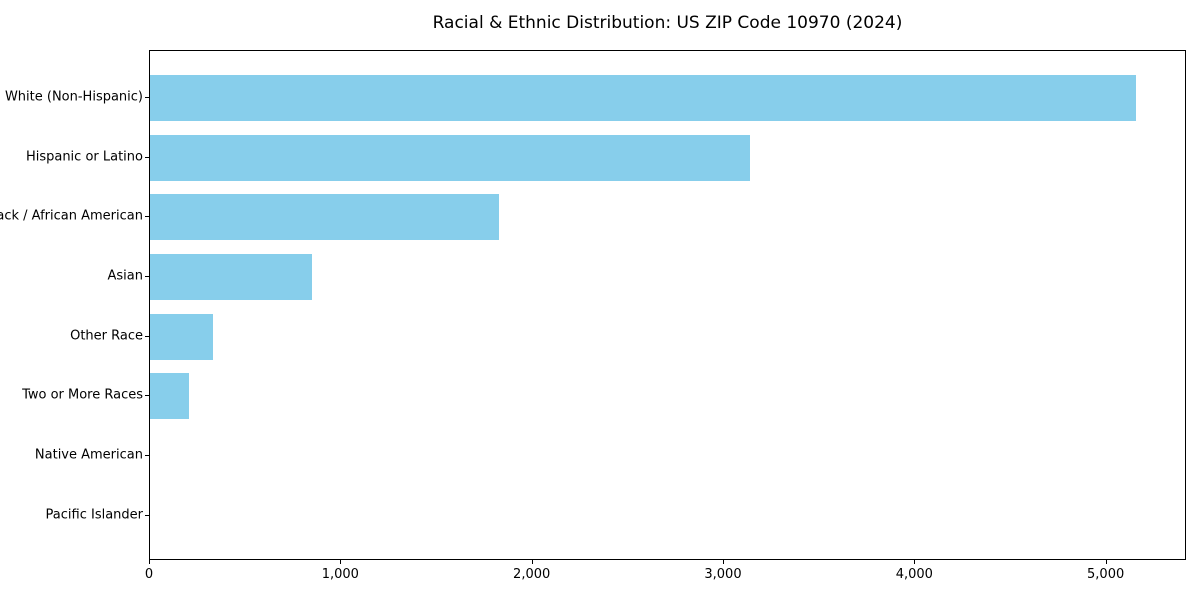 This screenshot has width=1200, height=600. What do you see at coordinates (532, 574) in the screenshot?
I see `x-axis-label: 2,000` at bounding box center [532, 574].